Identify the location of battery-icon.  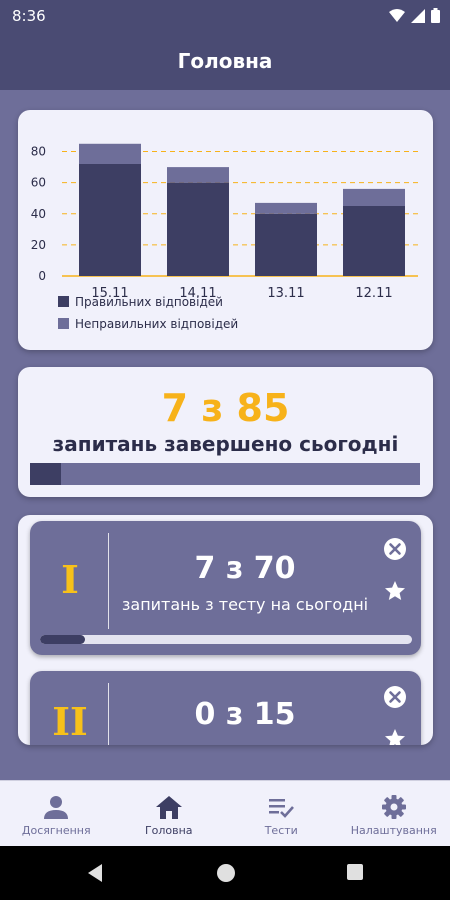
(435, 15).